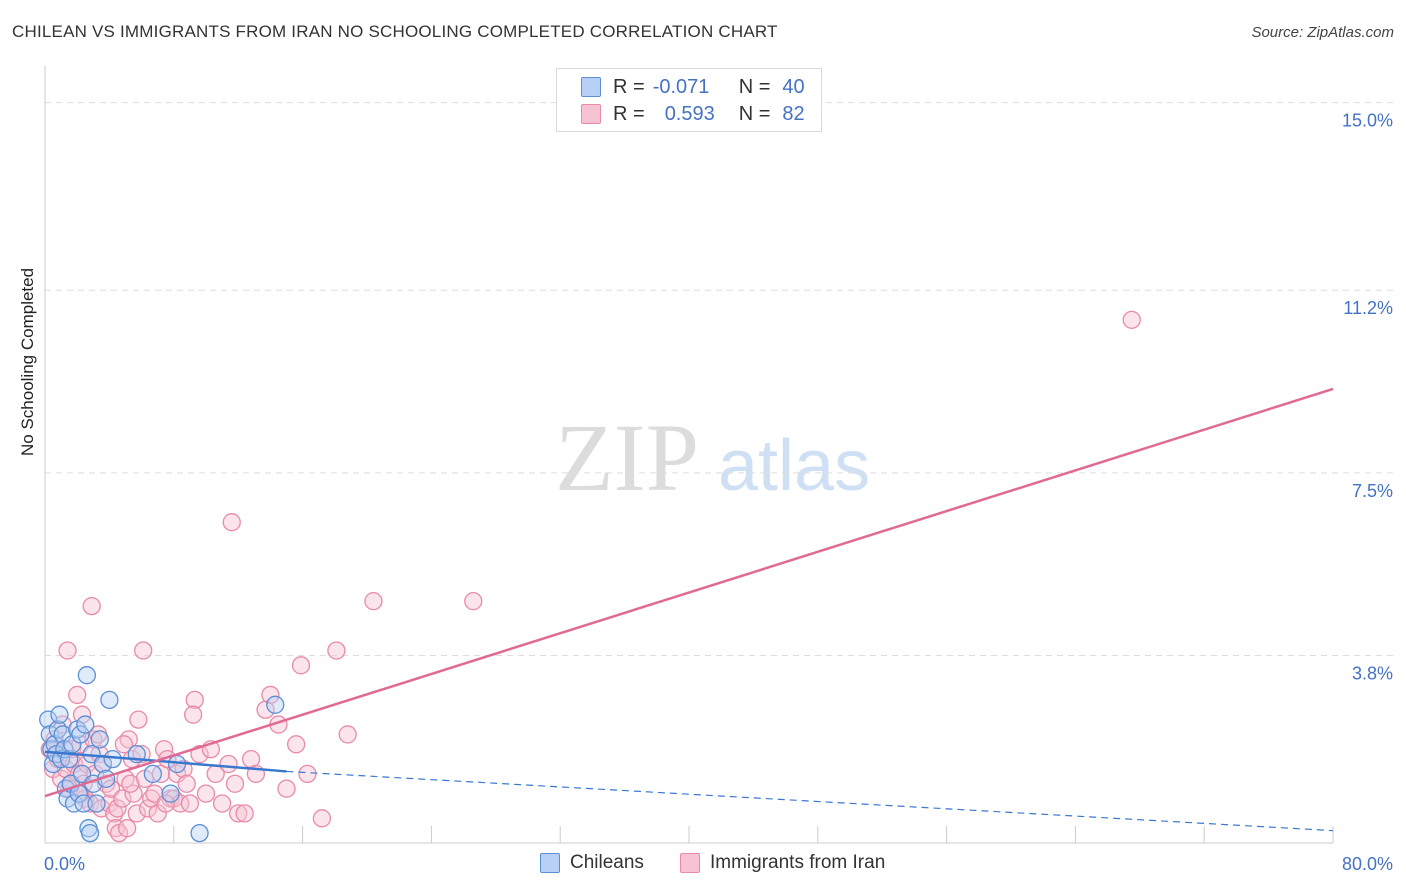  What do you see at coordinates (794, 466) in the screenshot?
I see `watermark-atlas: atlas` at bounding box center [794, 466].